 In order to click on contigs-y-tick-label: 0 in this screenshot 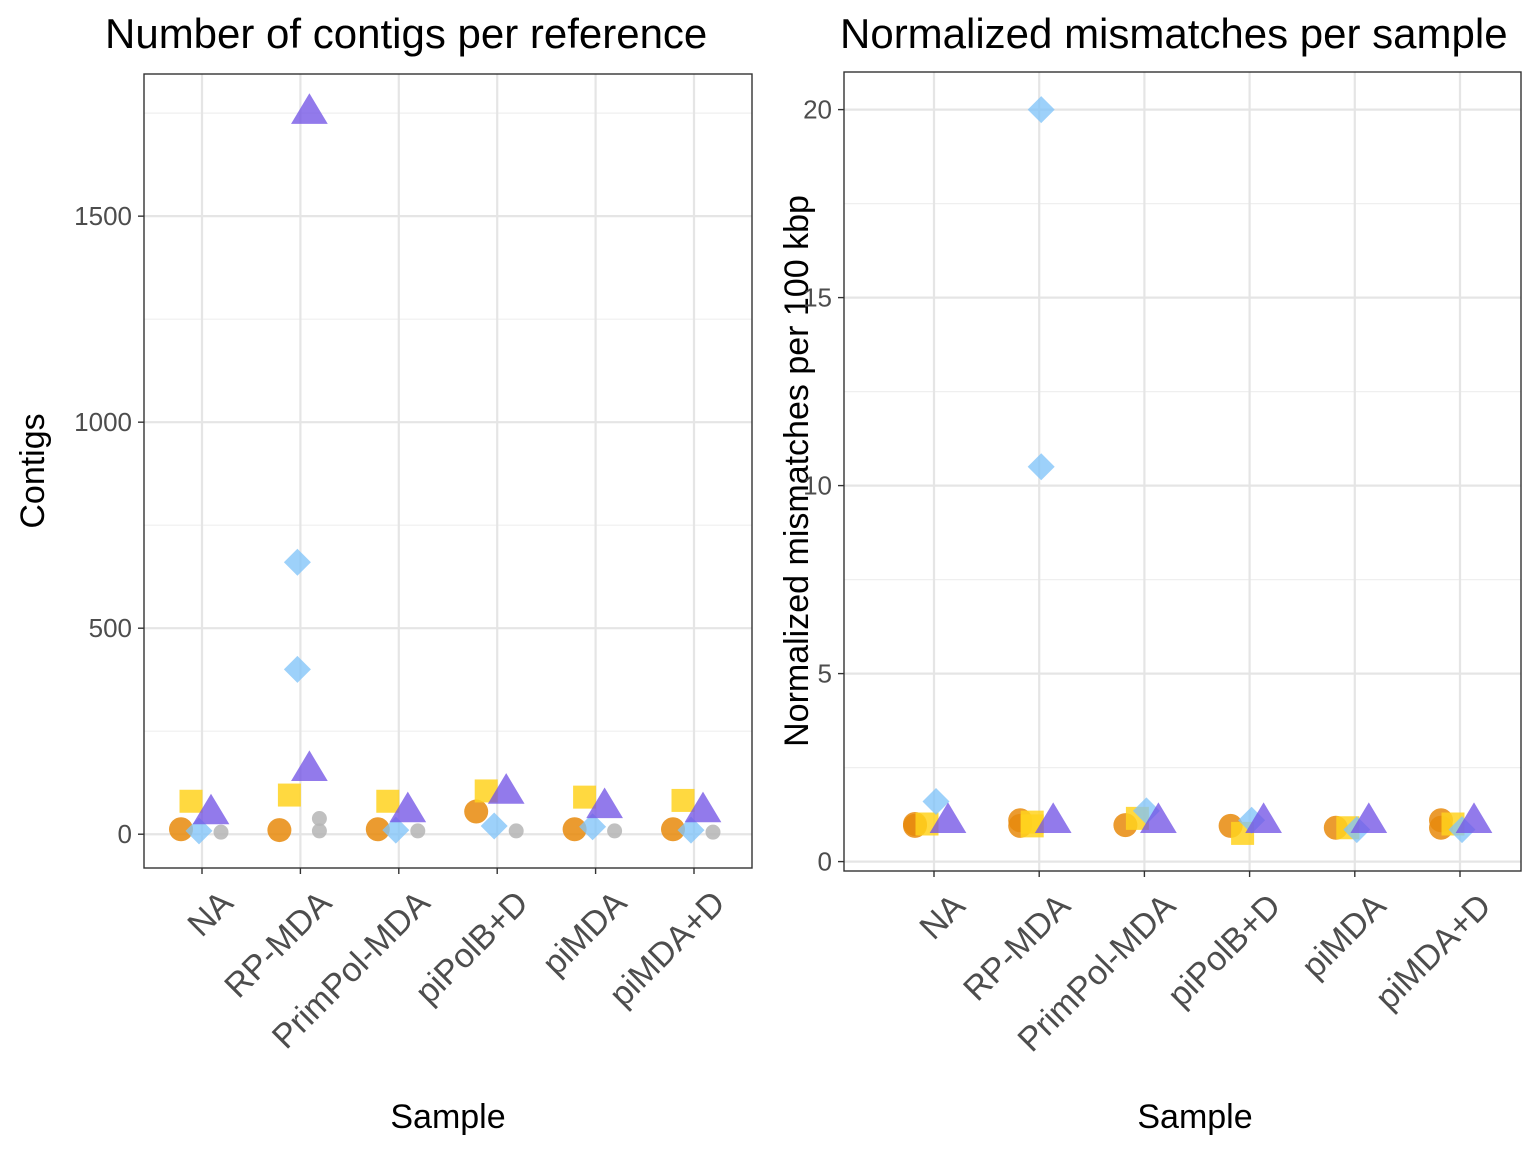, I will do `click(125, 834)`.